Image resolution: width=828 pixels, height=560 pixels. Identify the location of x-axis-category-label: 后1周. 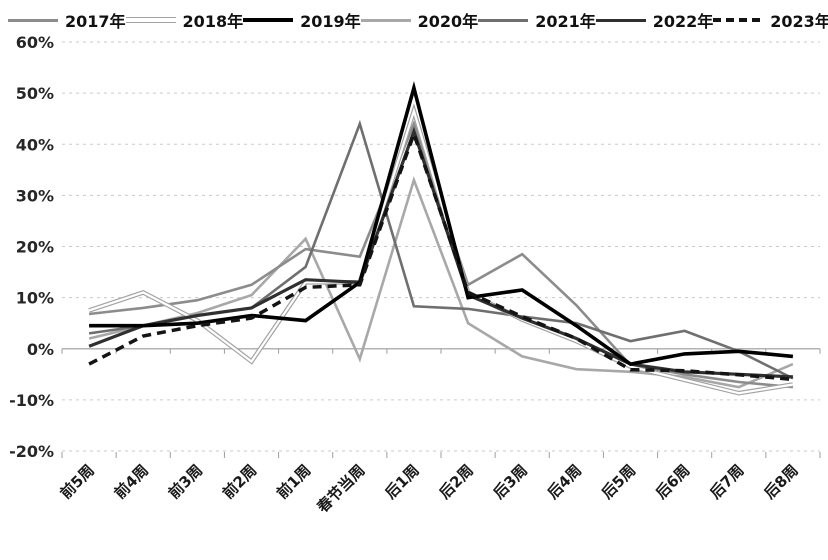
(401, 481).